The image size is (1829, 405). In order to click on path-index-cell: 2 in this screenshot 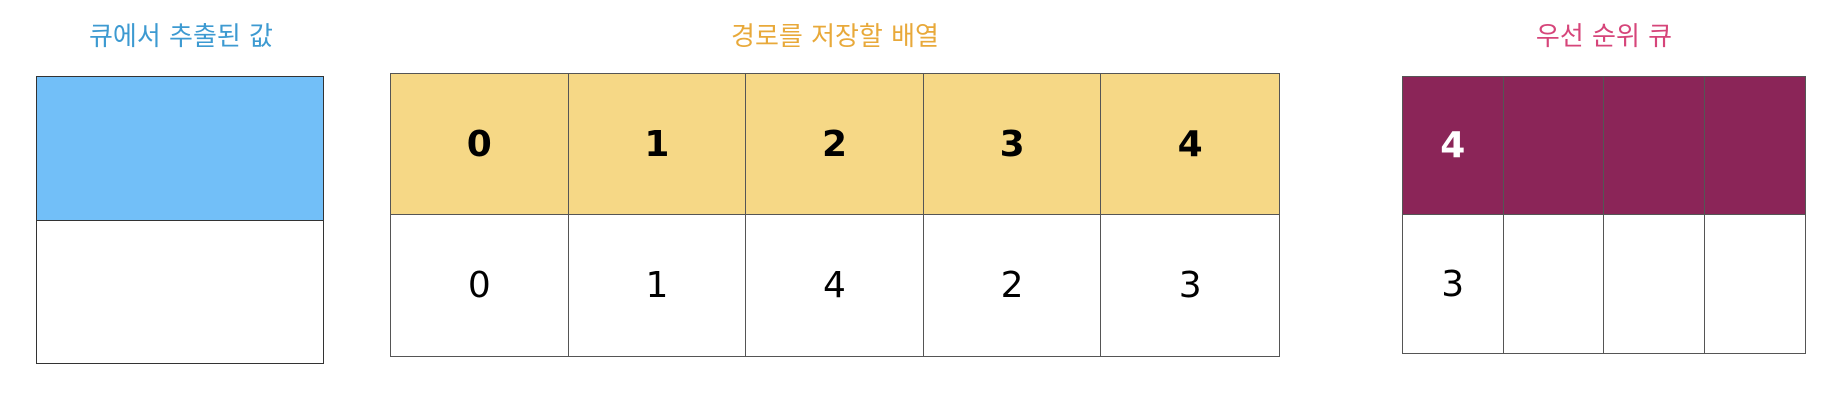, I will do `click(835, 144)`.